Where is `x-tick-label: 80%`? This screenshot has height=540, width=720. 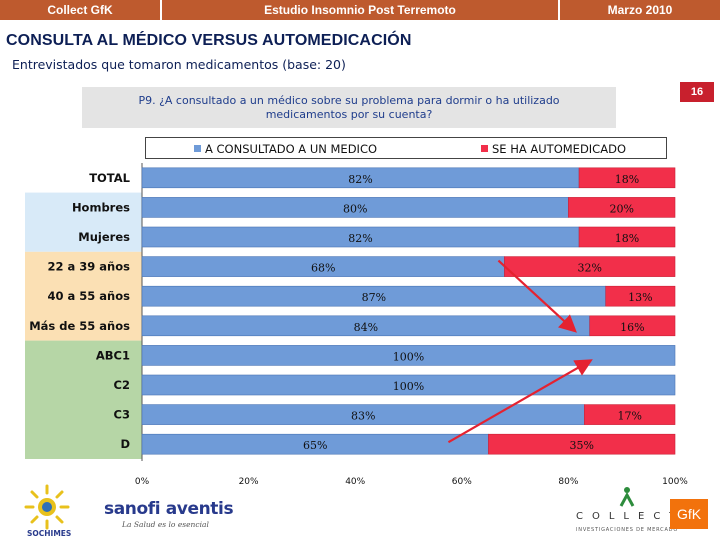 x-tick-label: 80% is located at coordinates (568, 482).